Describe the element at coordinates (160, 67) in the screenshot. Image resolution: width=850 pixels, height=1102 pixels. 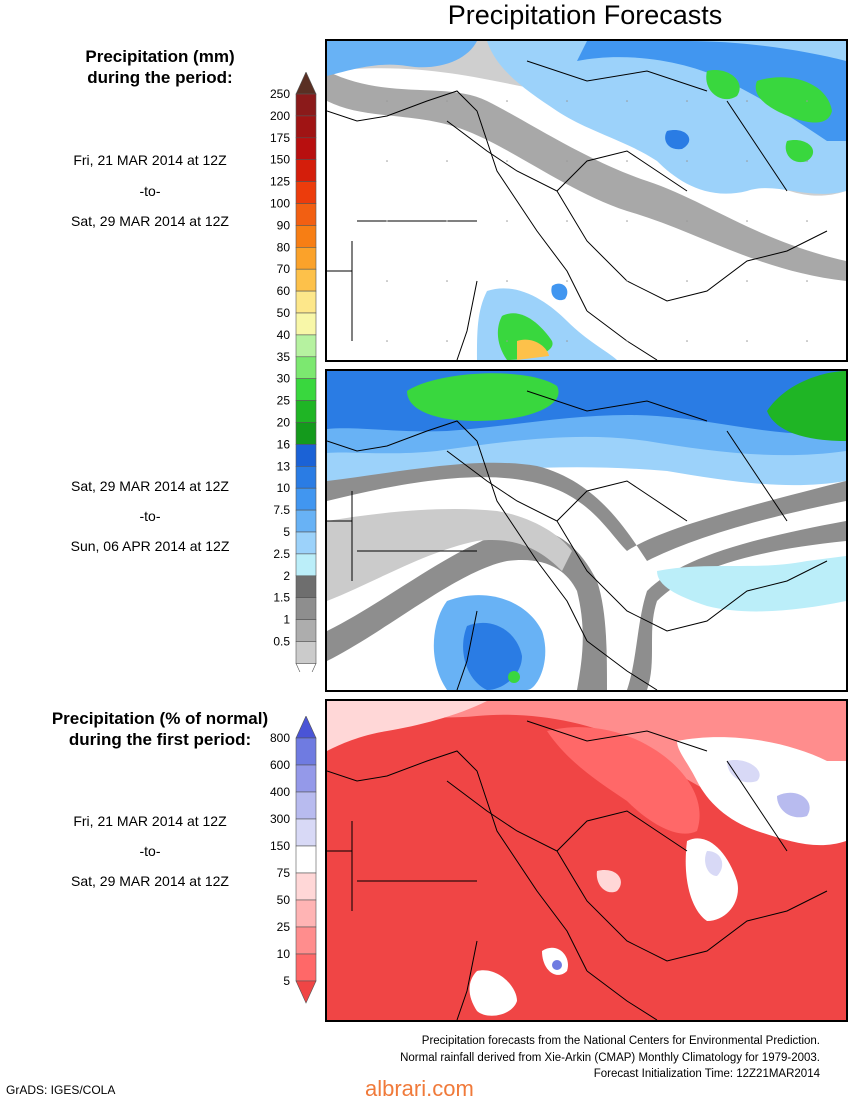
I see `precip-mm-heading: Precipitation (mm) during the period:` at that location.